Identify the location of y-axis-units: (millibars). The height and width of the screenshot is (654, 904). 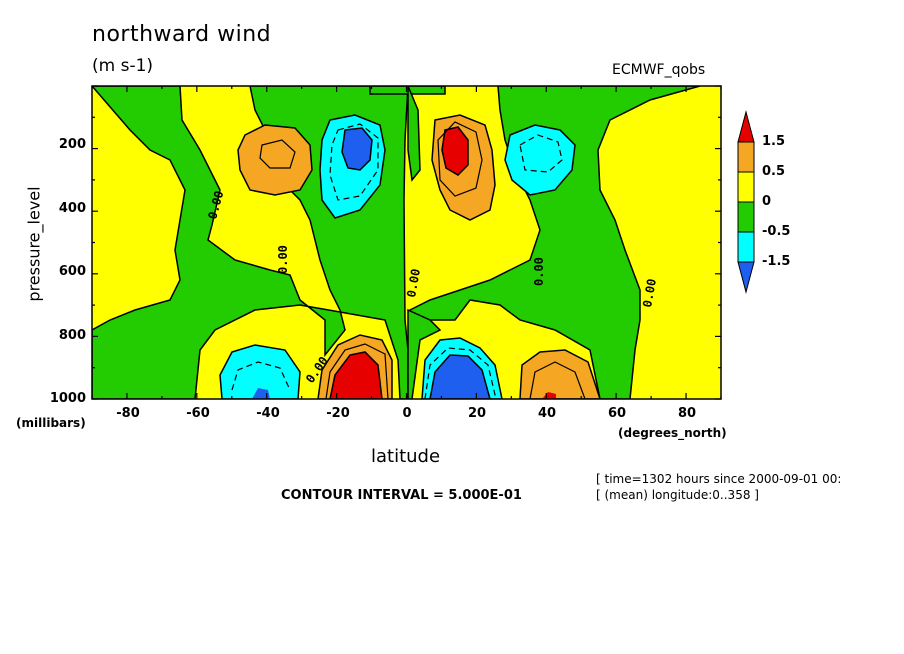
(51, 423).